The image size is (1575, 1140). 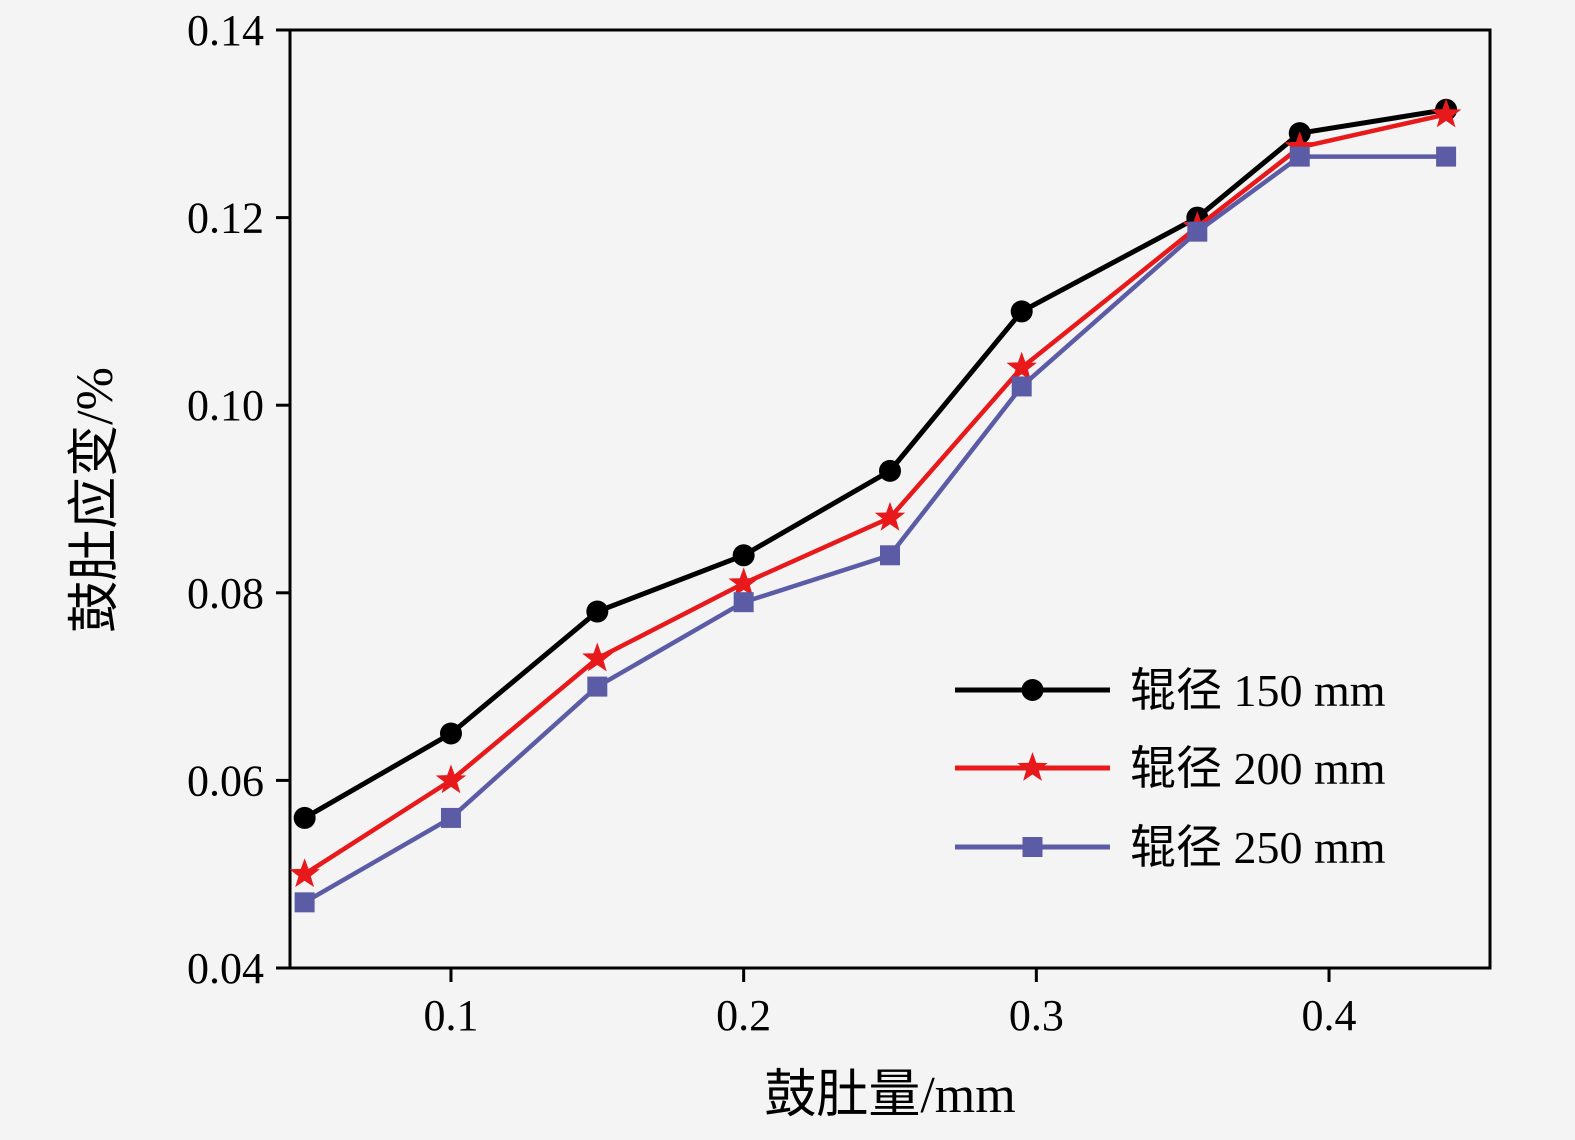 I want to click on y-tick-label: 0.12, so click(x=225, y=218).